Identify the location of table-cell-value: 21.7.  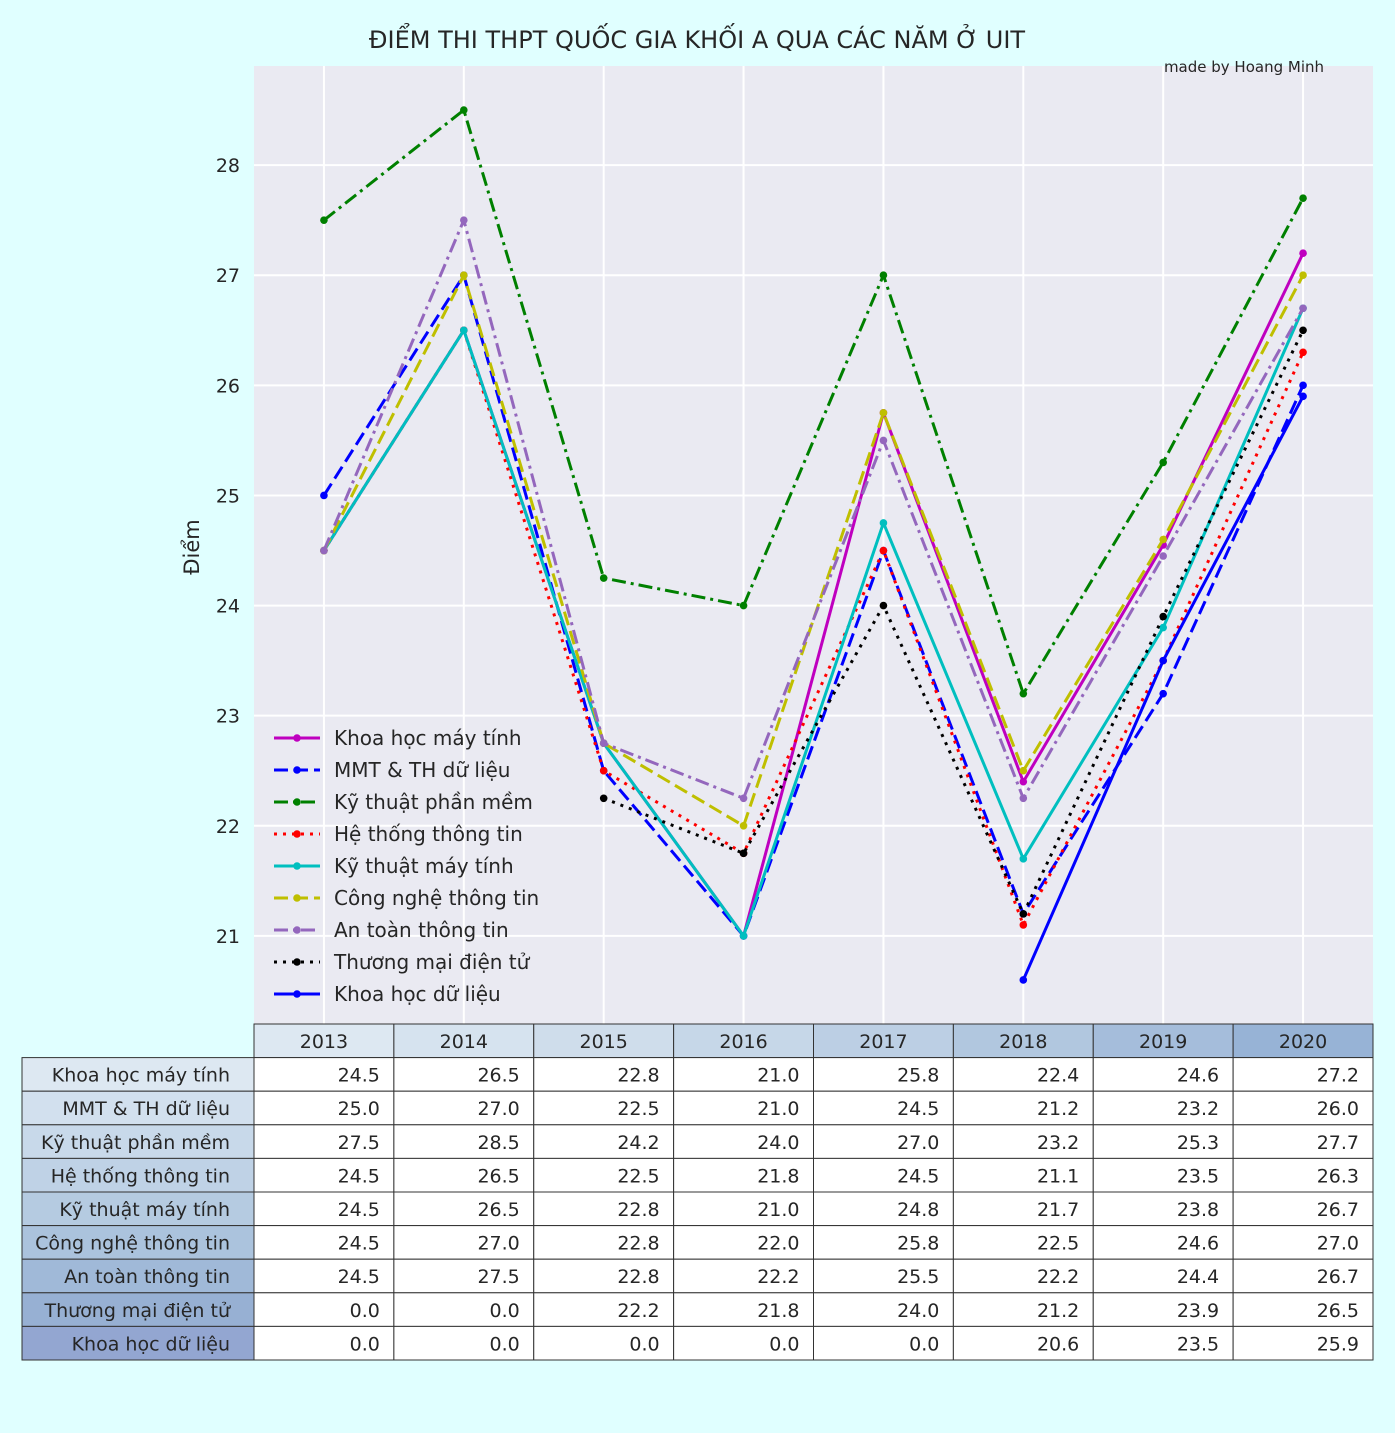
(1058, 1210).